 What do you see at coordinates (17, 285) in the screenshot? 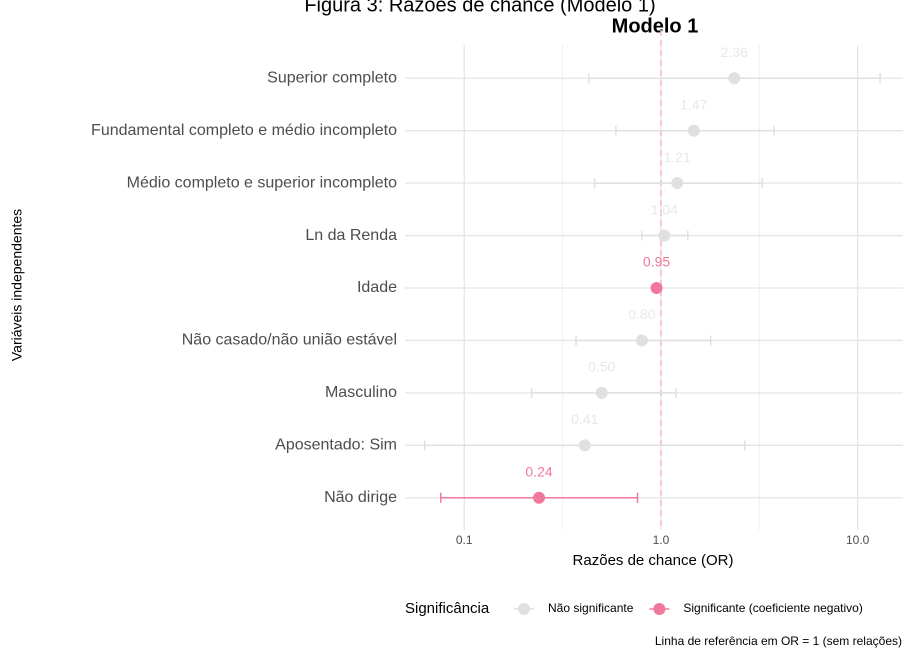
I see `y-axis-label: Variáveis independentes` at bounding box center [17, 285].